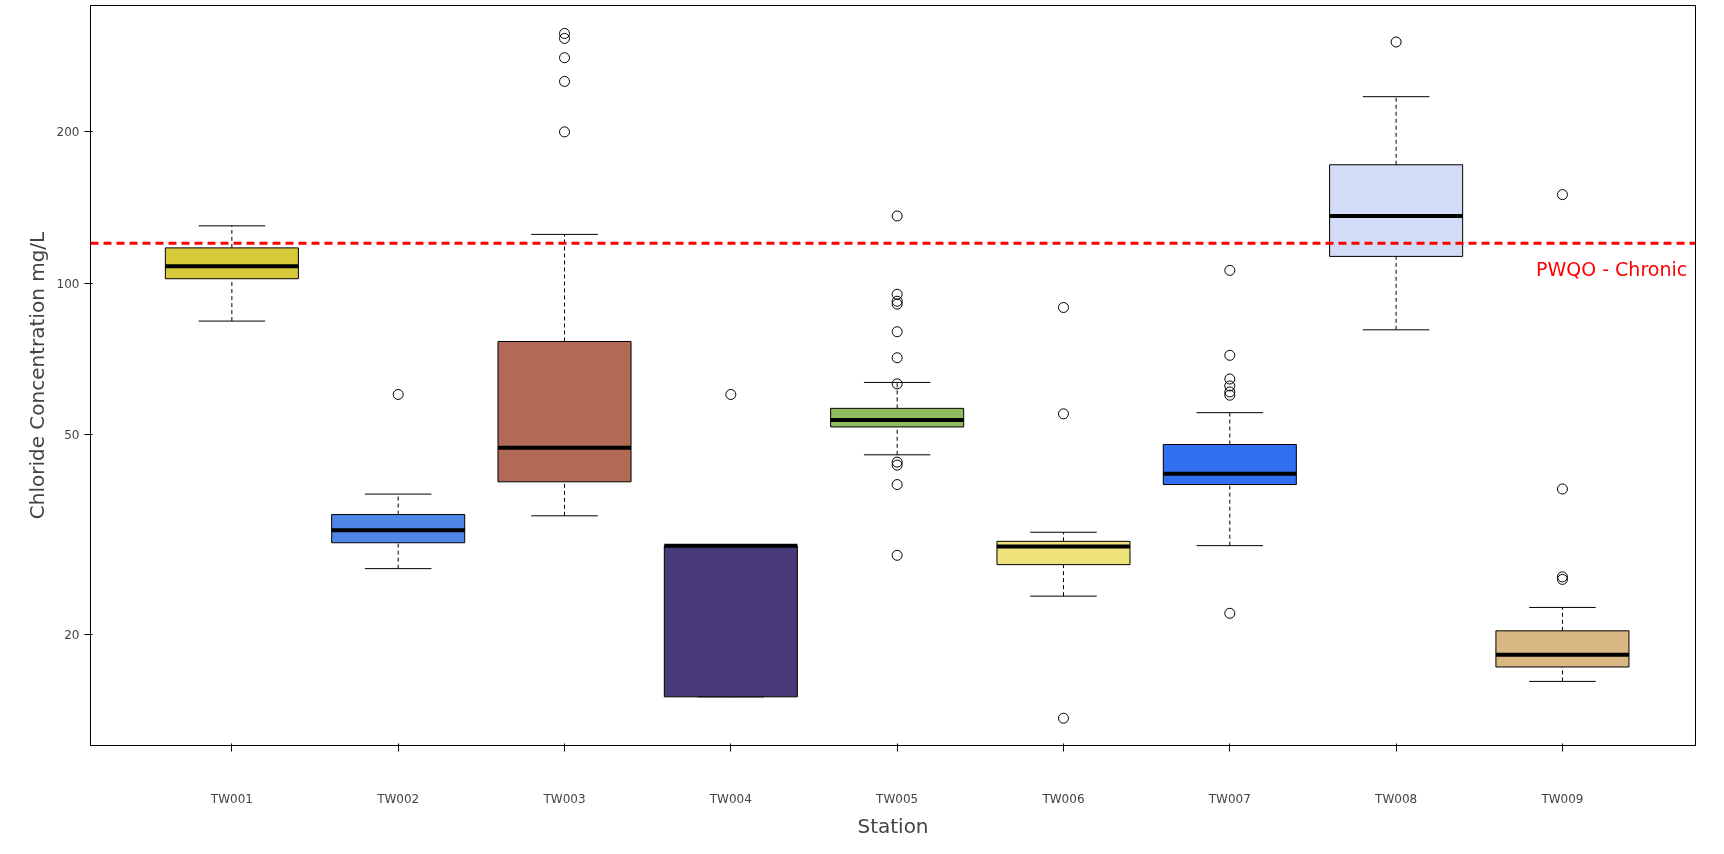 This screenshot has height=854, width=1724. I want to click on x-tick-label: TW003, so click(564, 798).